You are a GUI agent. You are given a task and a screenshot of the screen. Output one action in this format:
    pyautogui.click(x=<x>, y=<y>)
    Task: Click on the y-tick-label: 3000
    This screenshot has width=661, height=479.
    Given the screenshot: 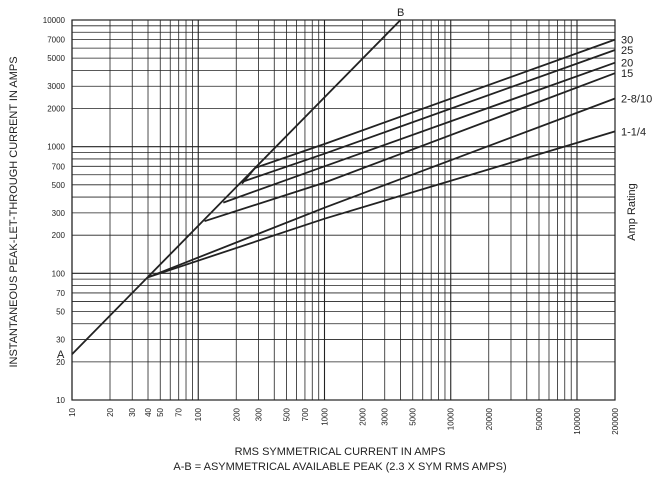 What is the action you would take?
    pyautogui.click(x=56, y=86)
    